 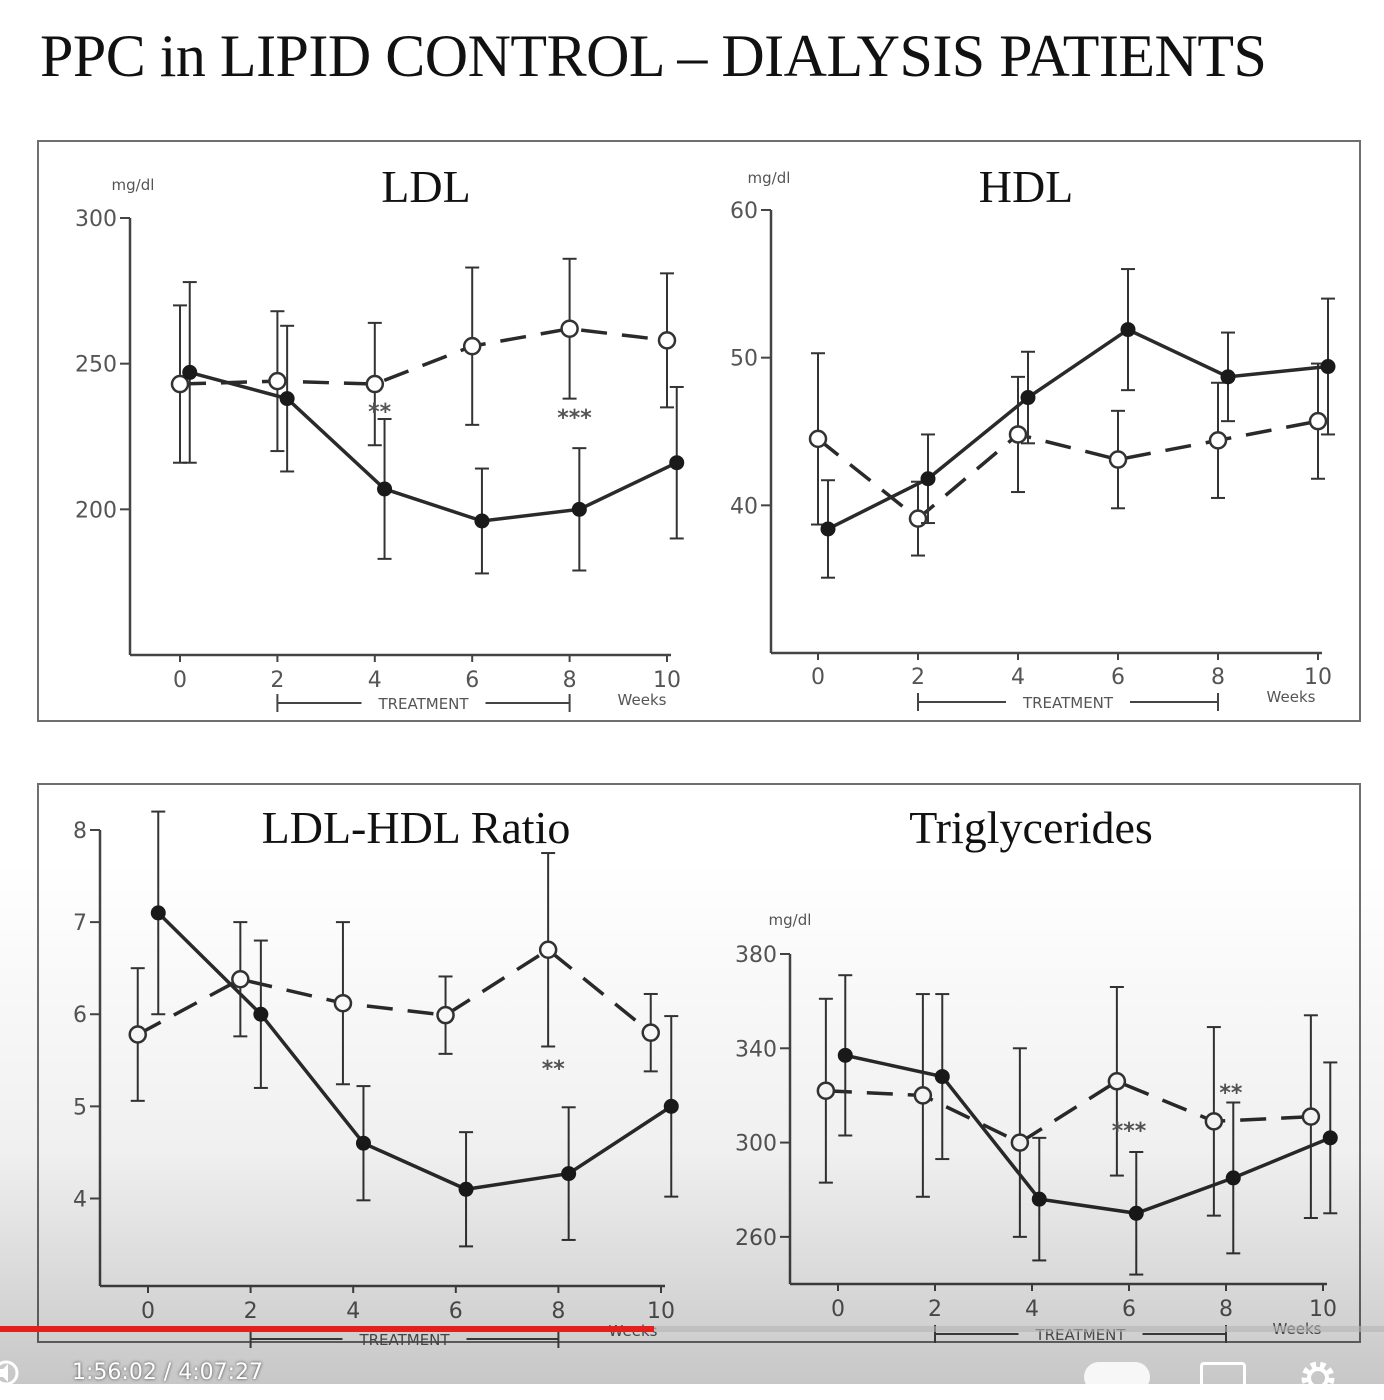 I want to click on y-tick-label: 380, so click(x=756, y=955).